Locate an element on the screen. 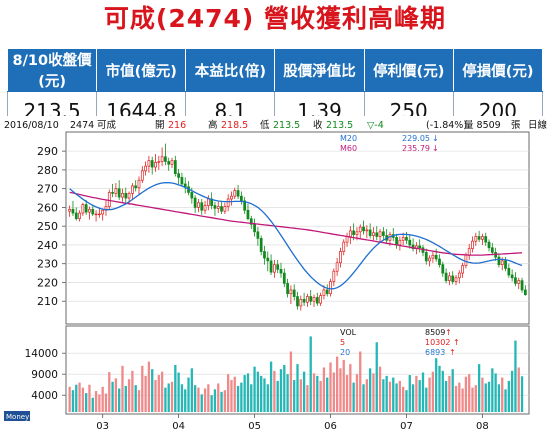 This screenshot has height=441, width=550. price-tick-label: 210 is located at coordinates (47, 301).